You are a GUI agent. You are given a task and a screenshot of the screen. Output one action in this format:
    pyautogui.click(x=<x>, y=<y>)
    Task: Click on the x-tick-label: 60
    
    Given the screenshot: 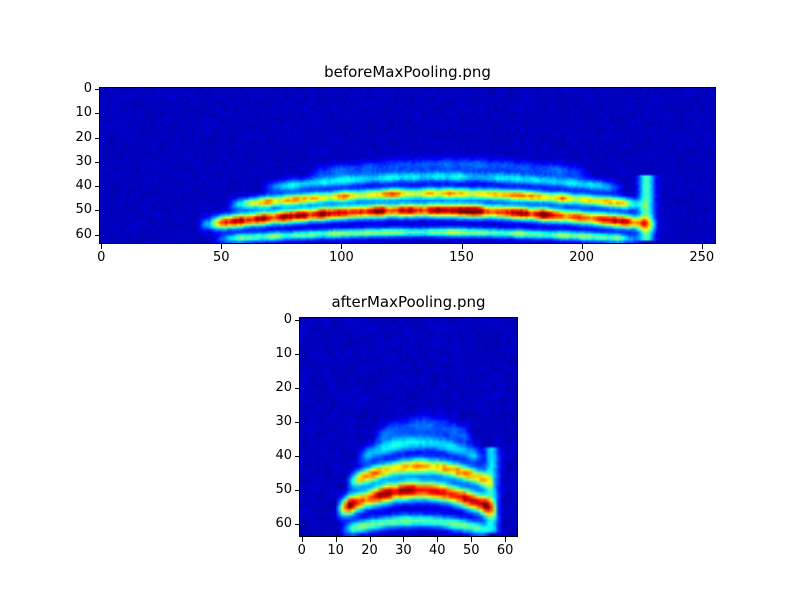 What is the action you would take?
    pyautogui.click(x=505, y=550)
    